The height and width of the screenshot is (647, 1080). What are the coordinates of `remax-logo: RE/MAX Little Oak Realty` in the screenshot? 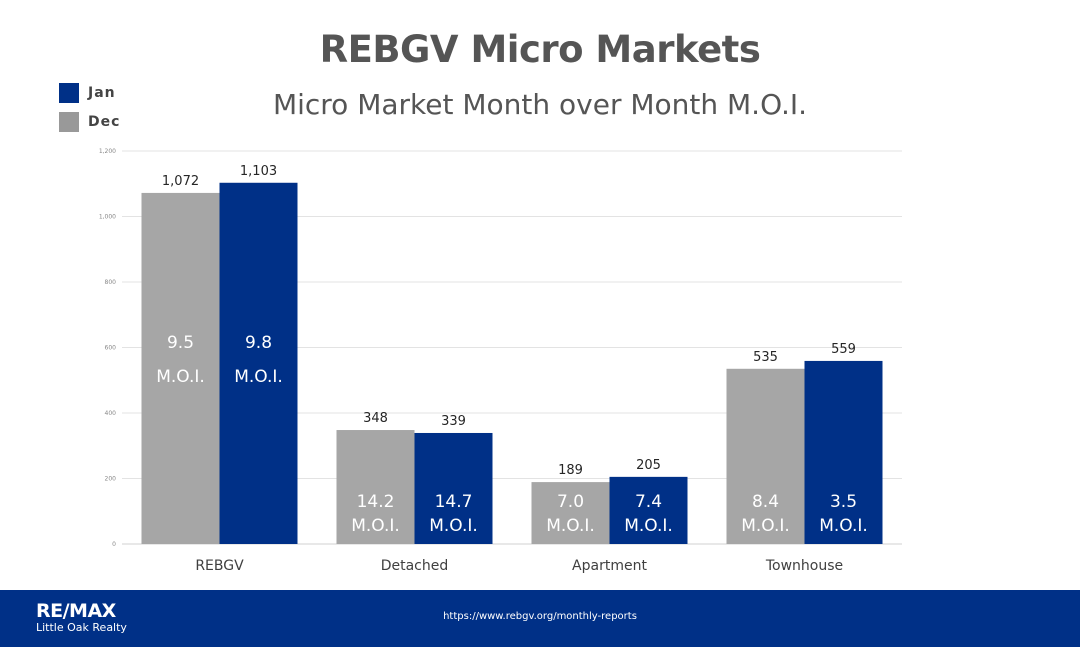 It's located at (81, 617).